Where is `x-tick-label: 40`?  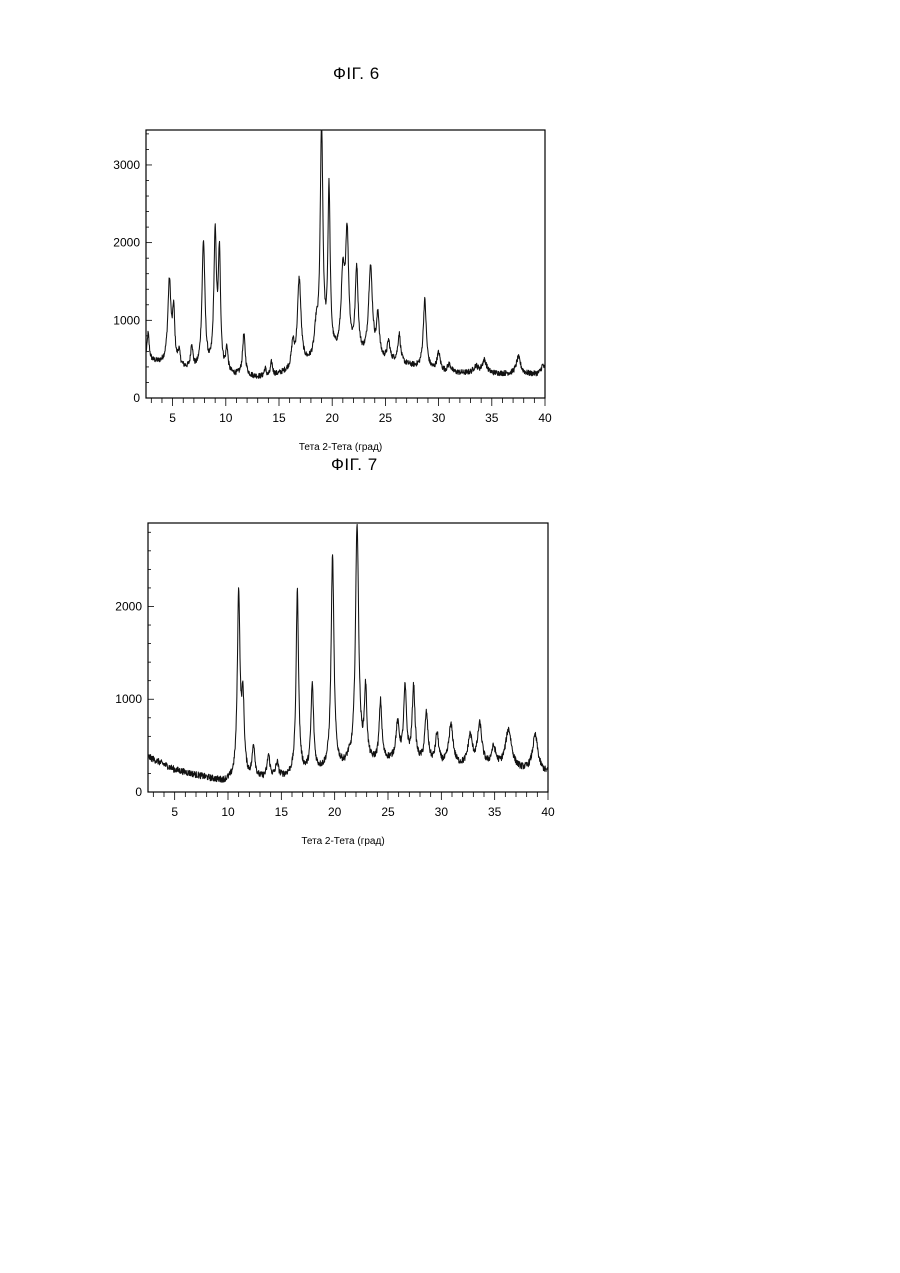 x-tick-label: 40 is located at coordinates (548, 812).